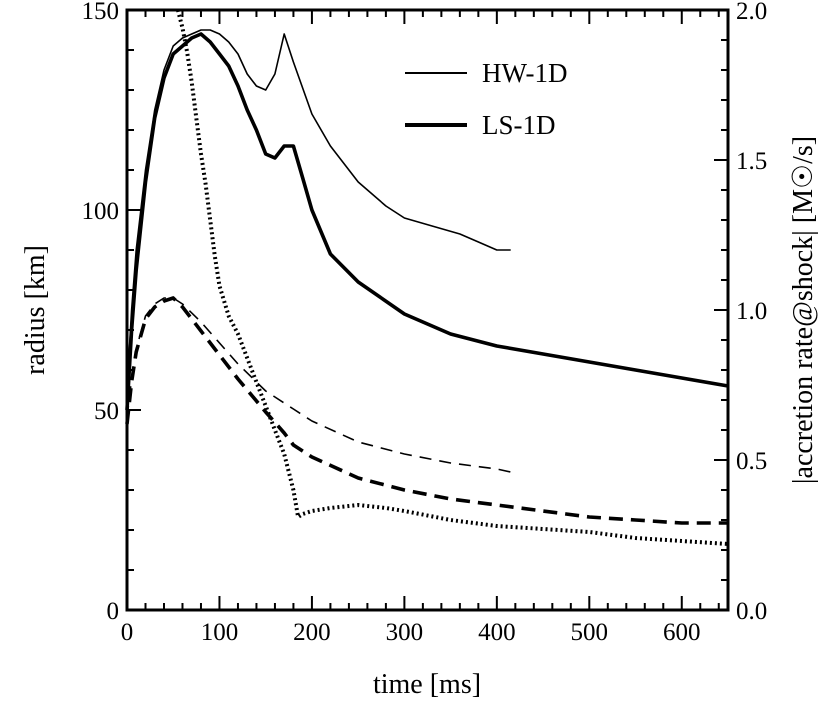 The width and height of the screenshot is (830, 723). What do you see at coordinates (486, 99) in the screenshot?
I see `legend: HW-1D LS-1D` at bounding box center [486, 99].